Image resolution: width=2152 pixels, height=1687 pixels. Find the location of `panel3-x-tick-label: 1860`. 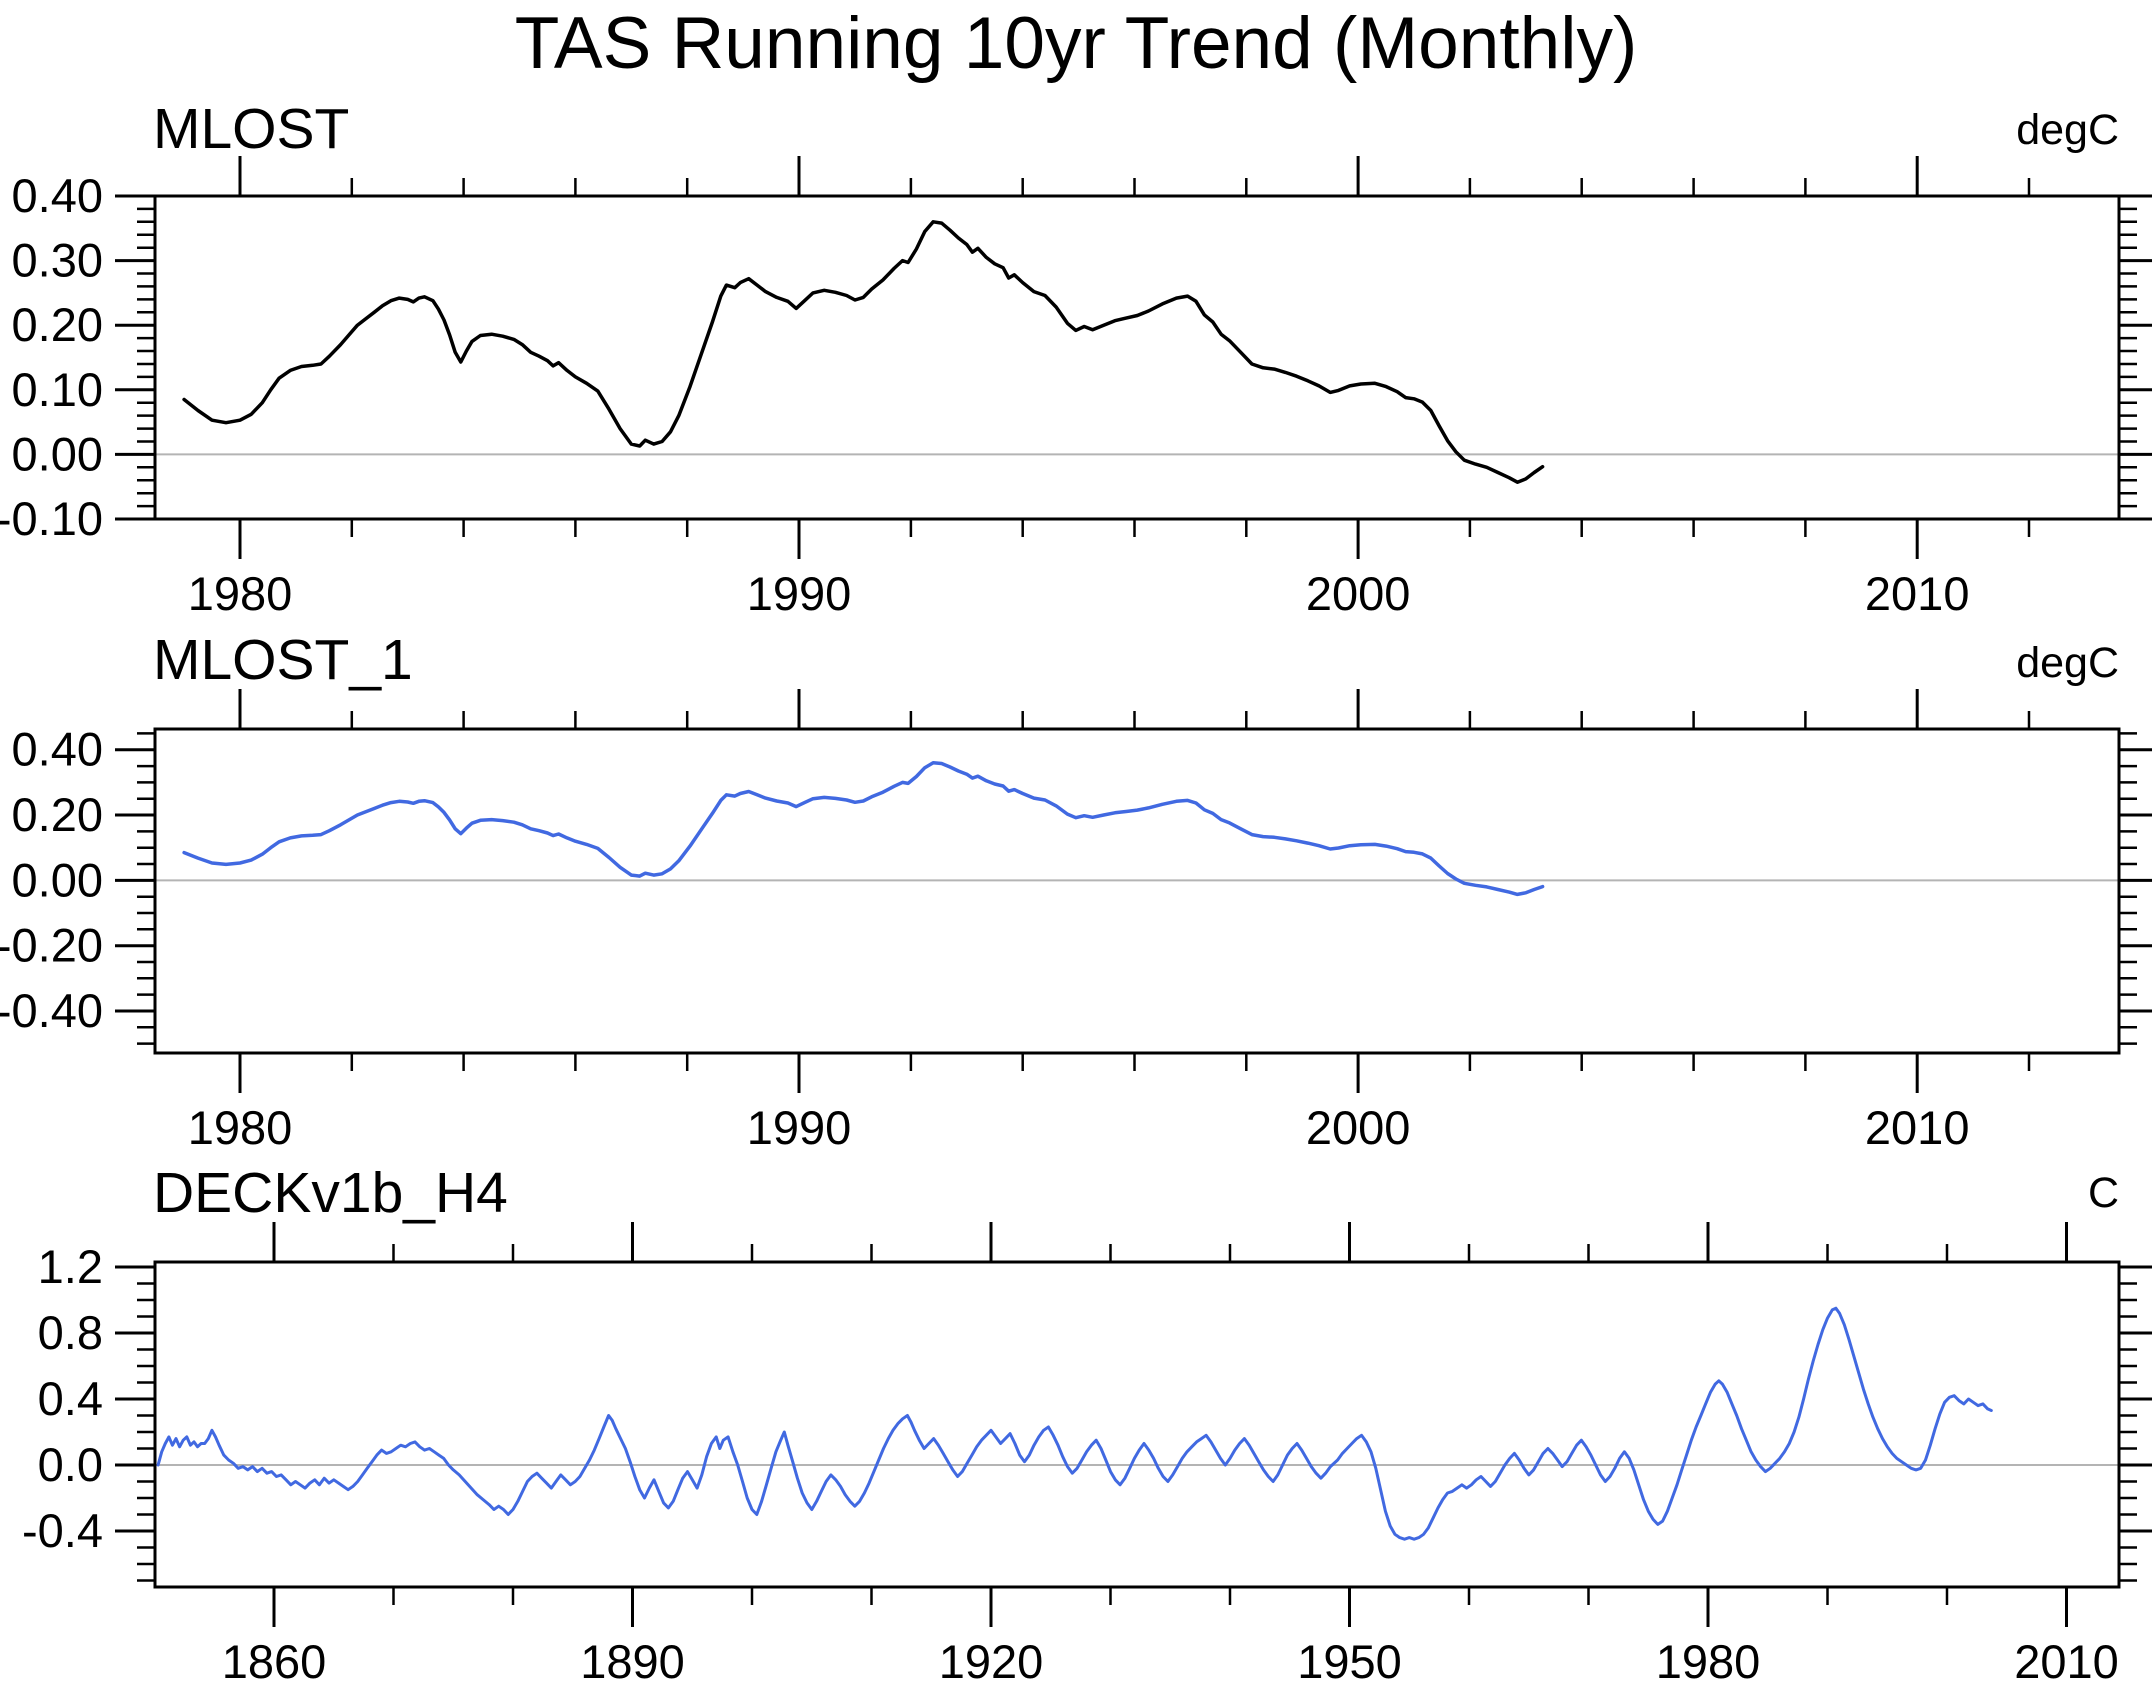

panel3-x-tick-label: 1860 is located at coordinates (274, 1661).